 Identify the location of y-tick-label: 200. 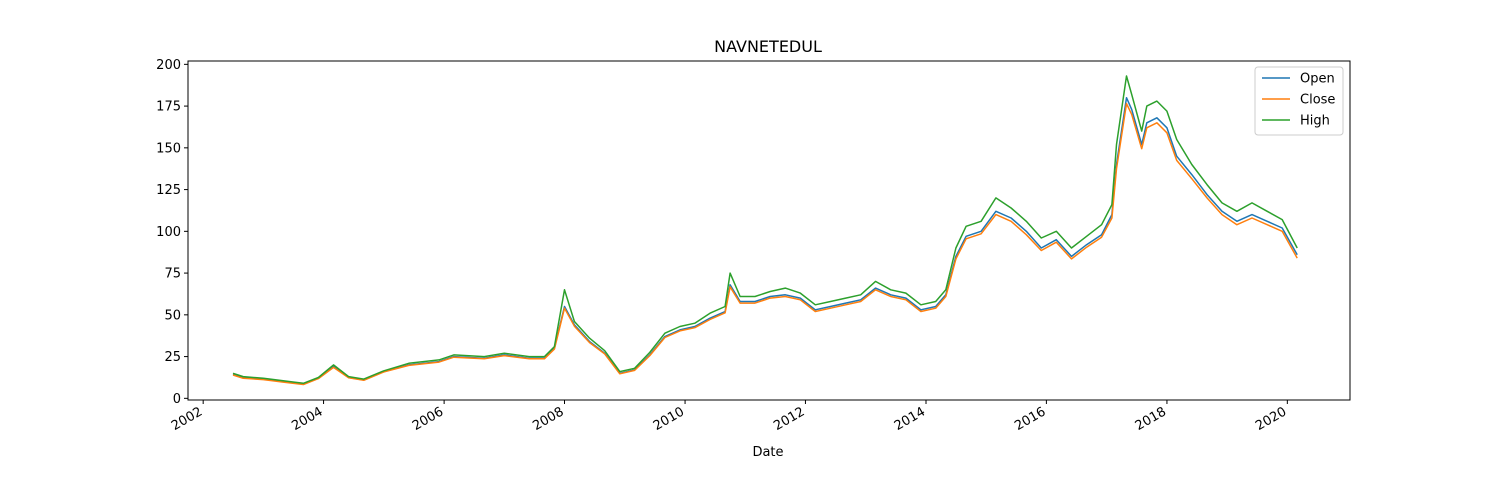
(168, 65).